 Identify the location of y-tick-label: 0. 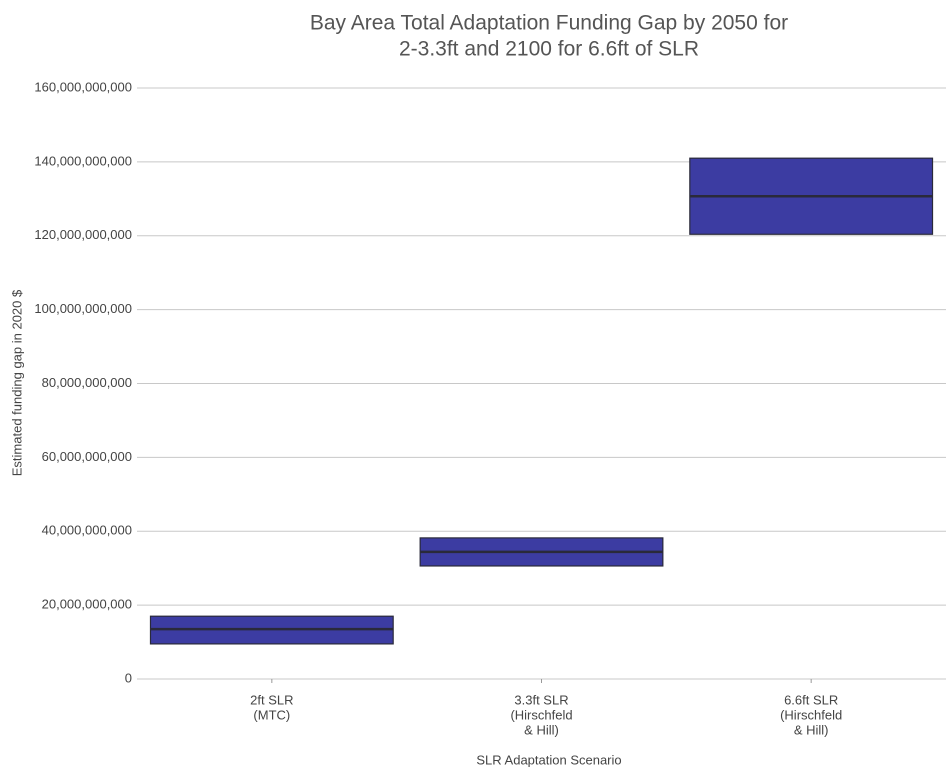
(128, 677).